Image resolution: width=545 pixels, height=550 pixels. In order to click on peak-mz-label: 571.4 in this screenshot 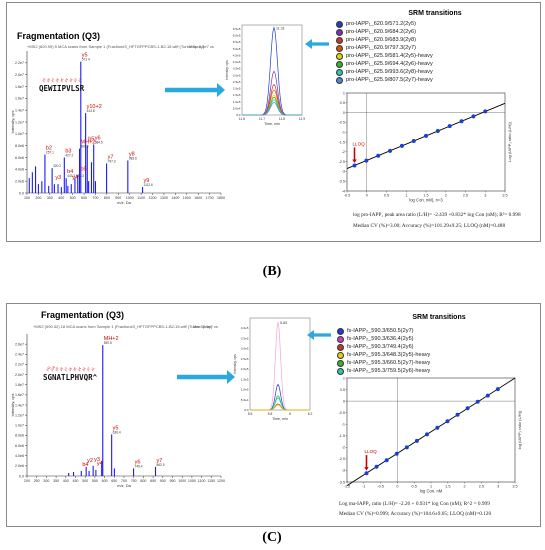, I will do `click(86, 60)`.